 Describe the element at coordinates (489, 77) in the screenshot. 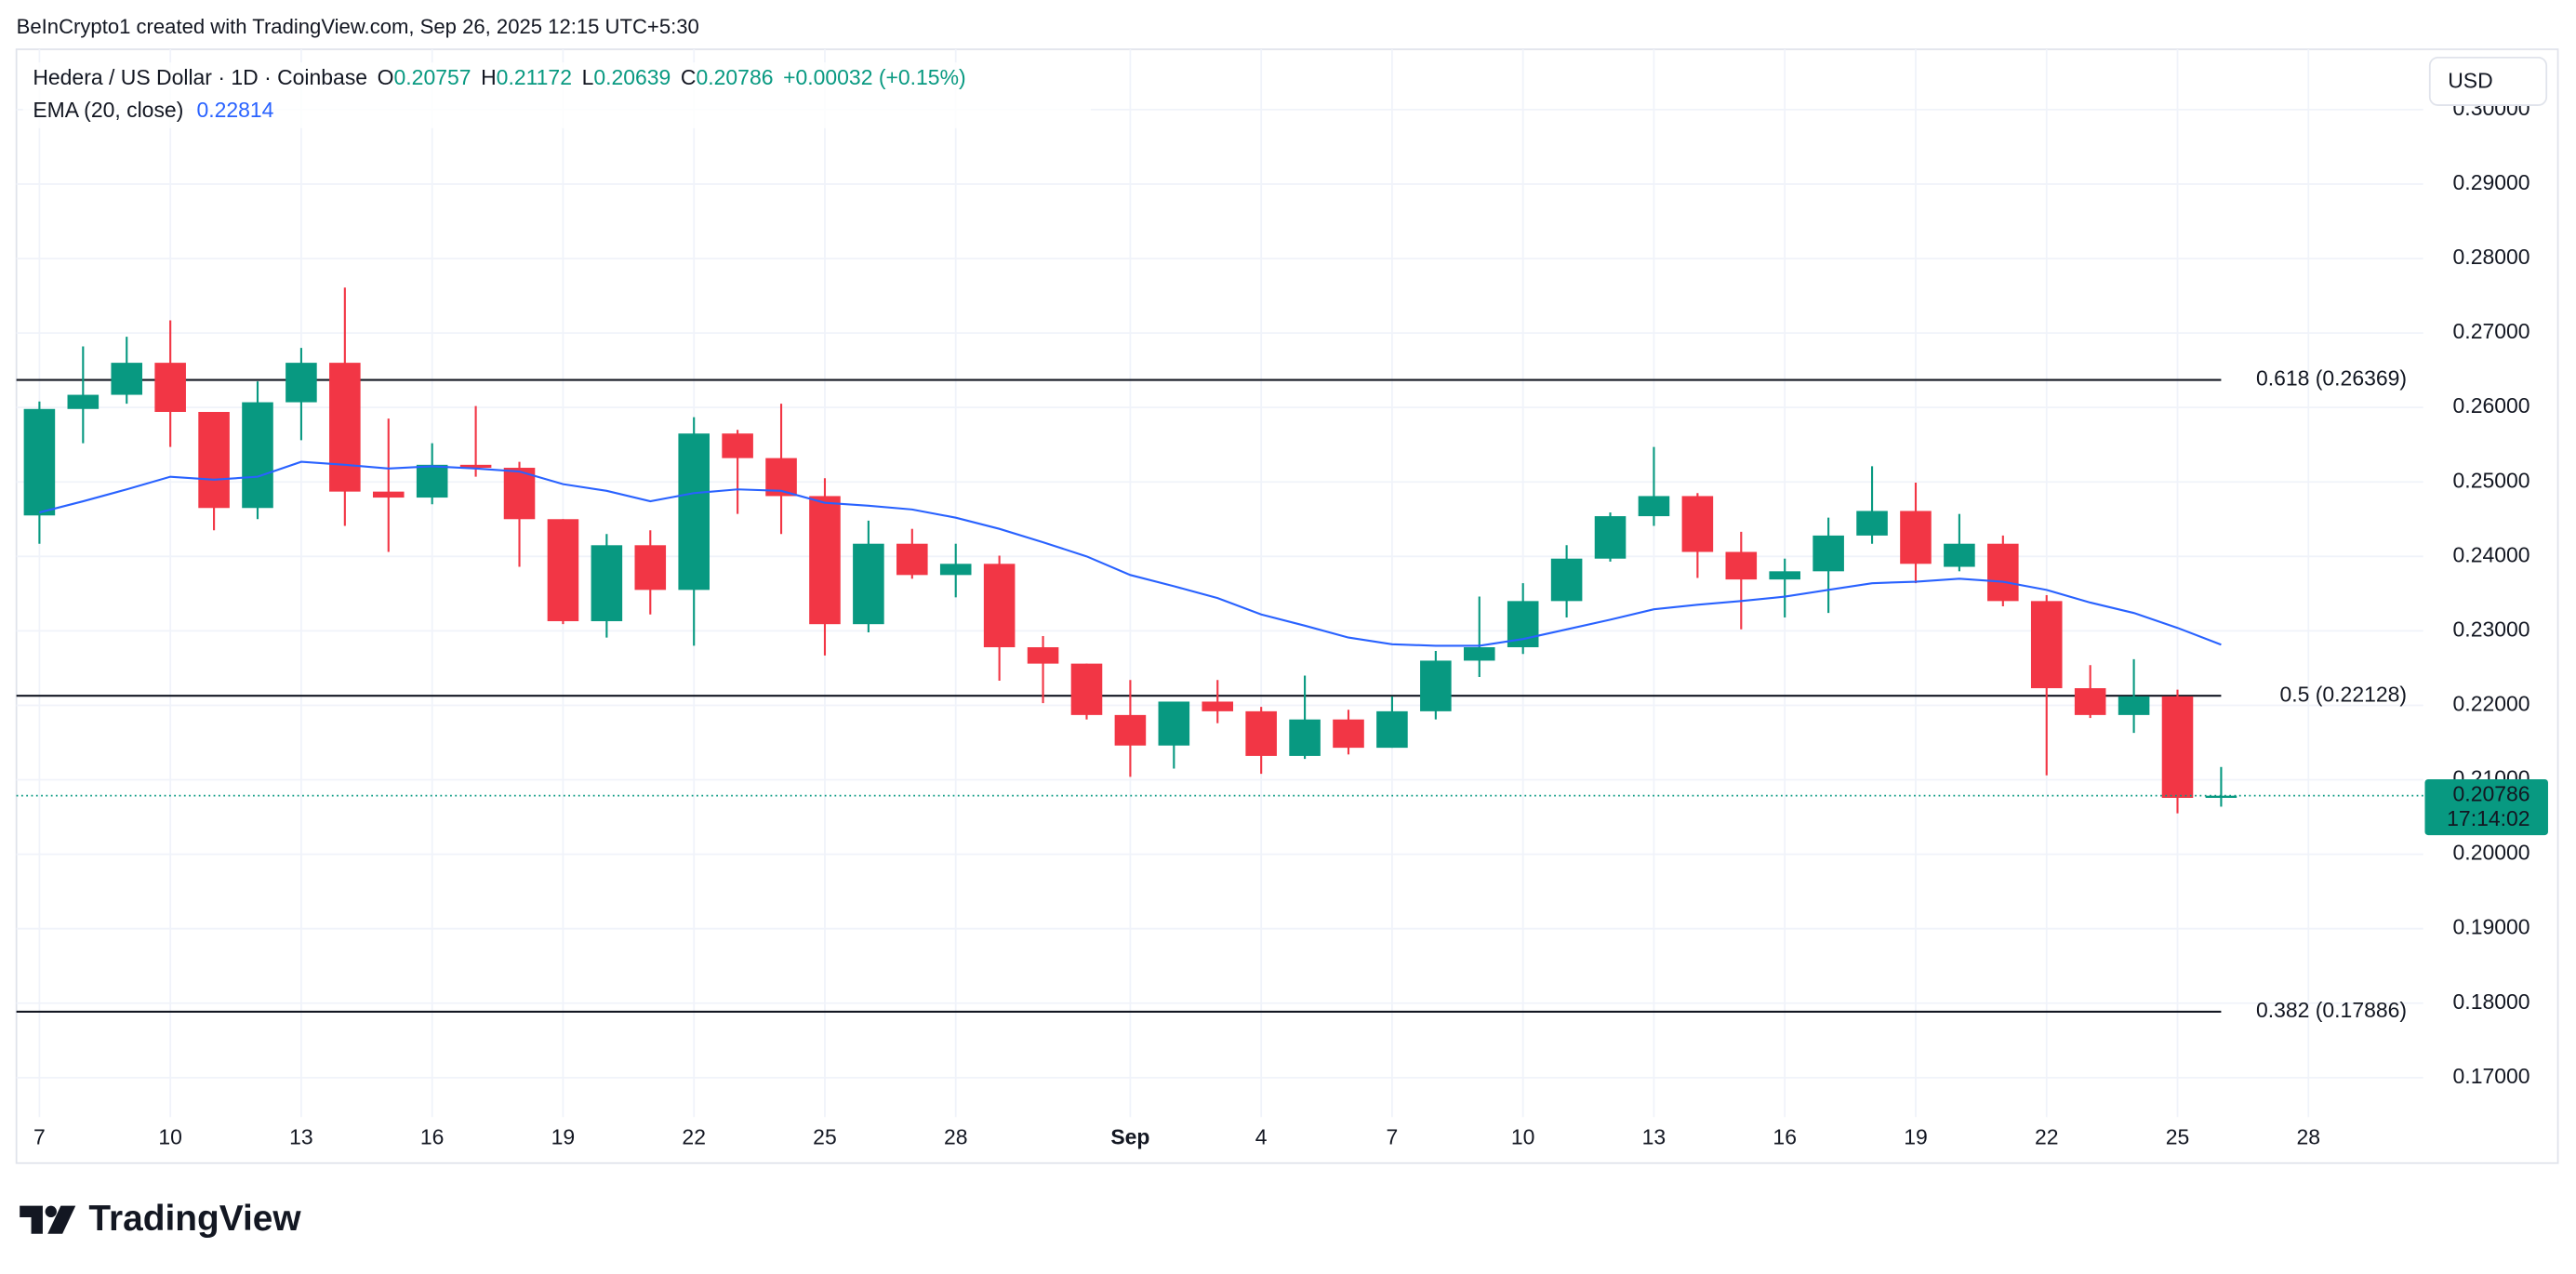

I see `high-letter: H` at that location.